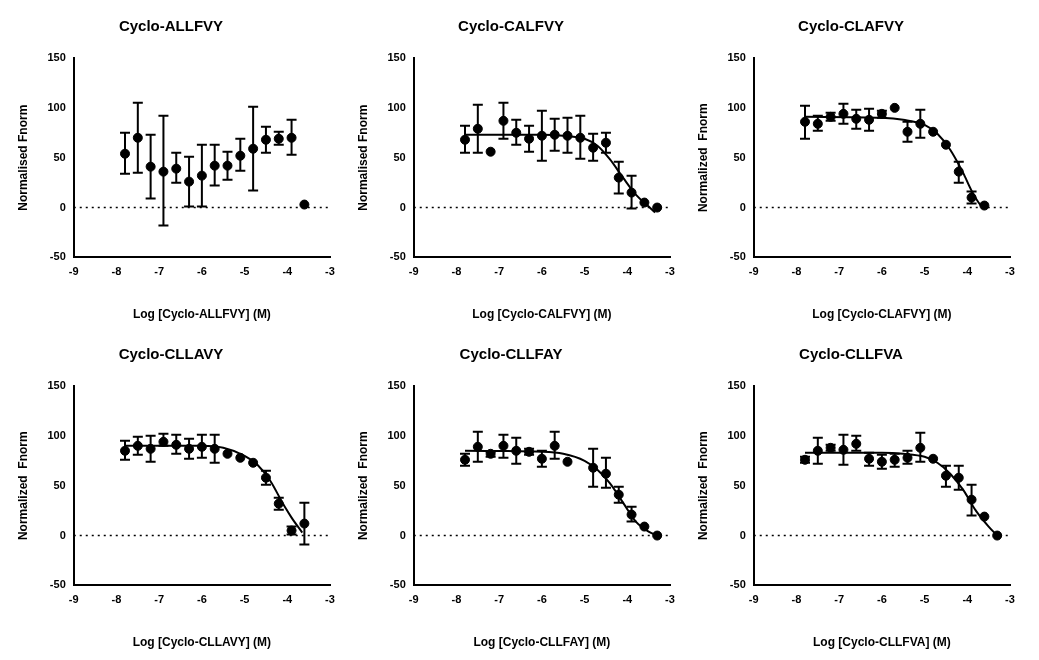 The height and width of the screenshot is (660, 1039). Describe the element at coordinates (542, 642) in the screenshot. I see `x-axis-title: Log [Cyclo-CLLFAY] (M)` at that location.